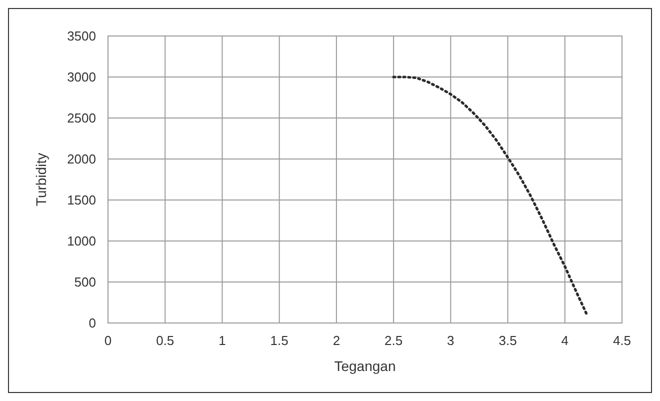  Describe the element at coordinates (165, 340) in the screenshot. I see `x-tick-label: 0.5` at that location.